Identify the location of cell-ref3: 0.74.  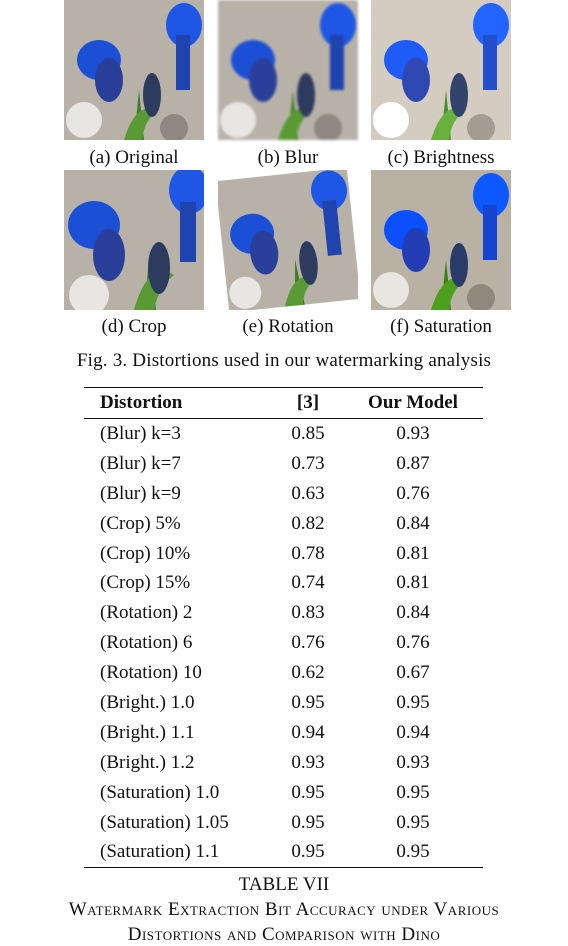
(308, 583).